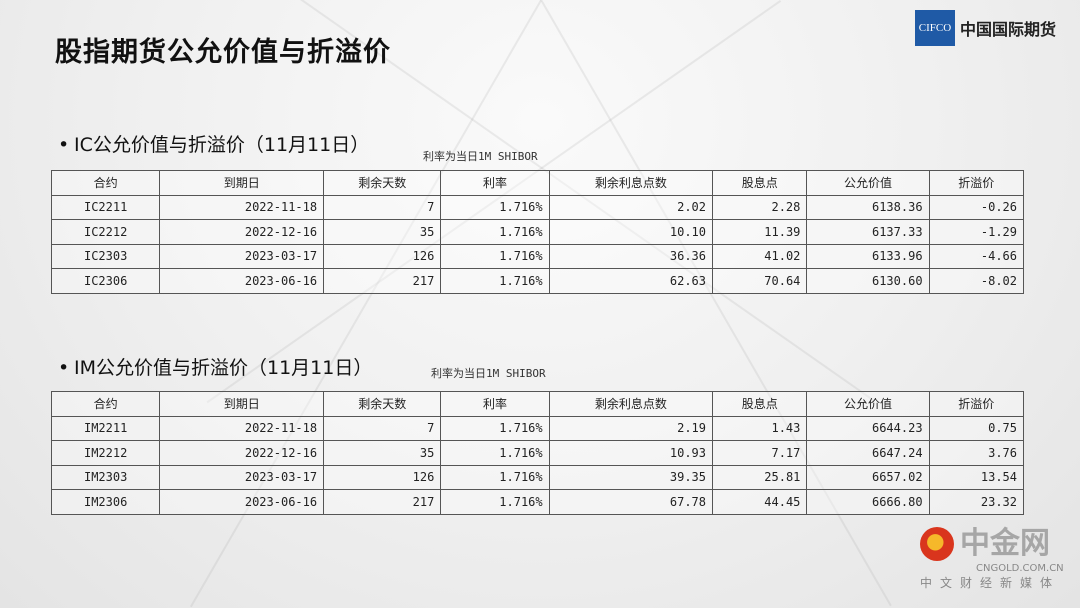  Describe the element at coordinates (105, 477) in the screenshot. I see `table-cell: IM2303` at that location.